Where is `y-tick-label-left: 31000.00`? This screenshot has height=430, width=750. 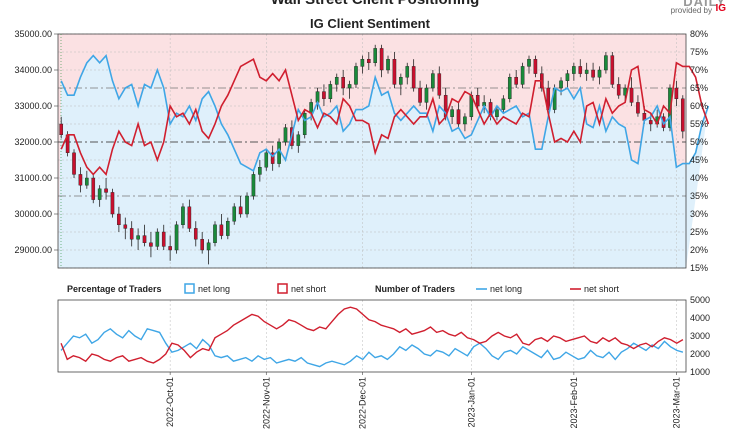 y-tick-label-left: 31000.00 is located at coordinates (33, 178).